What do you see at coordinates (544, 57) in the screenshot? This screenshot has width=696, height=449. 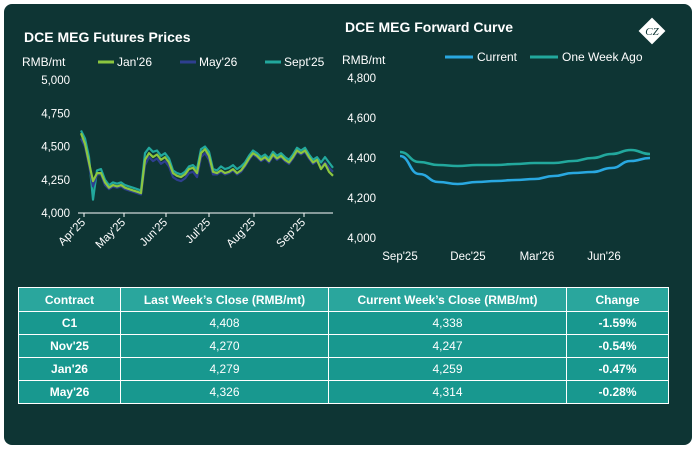 I see `forward-legend: Current One Week Ago` at bounding box center [544, 57].